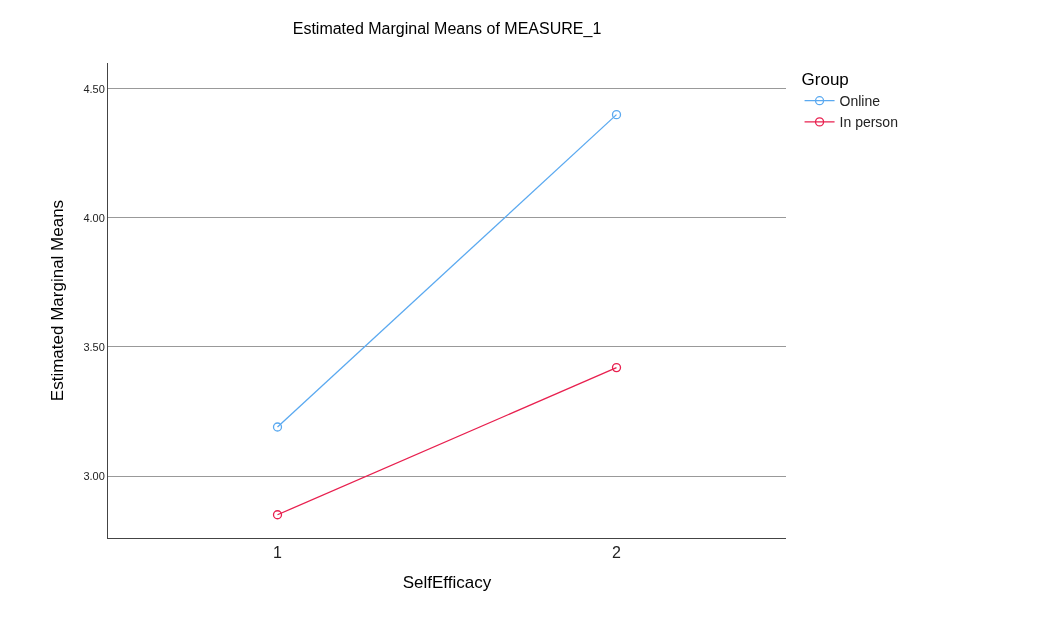  What do you see at coordinates (617, 553) in the screenshot?
I see `x-tick-label: 2` at bounding box center [617, 553].